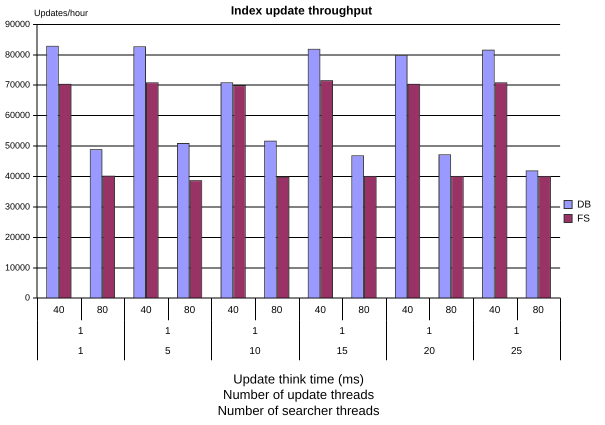 This screenshot has height=425, width=605. What do you see at coordinates (584, 204) in the screenshot?
I see `legend-label: DB` at bounding box center [584, 204].